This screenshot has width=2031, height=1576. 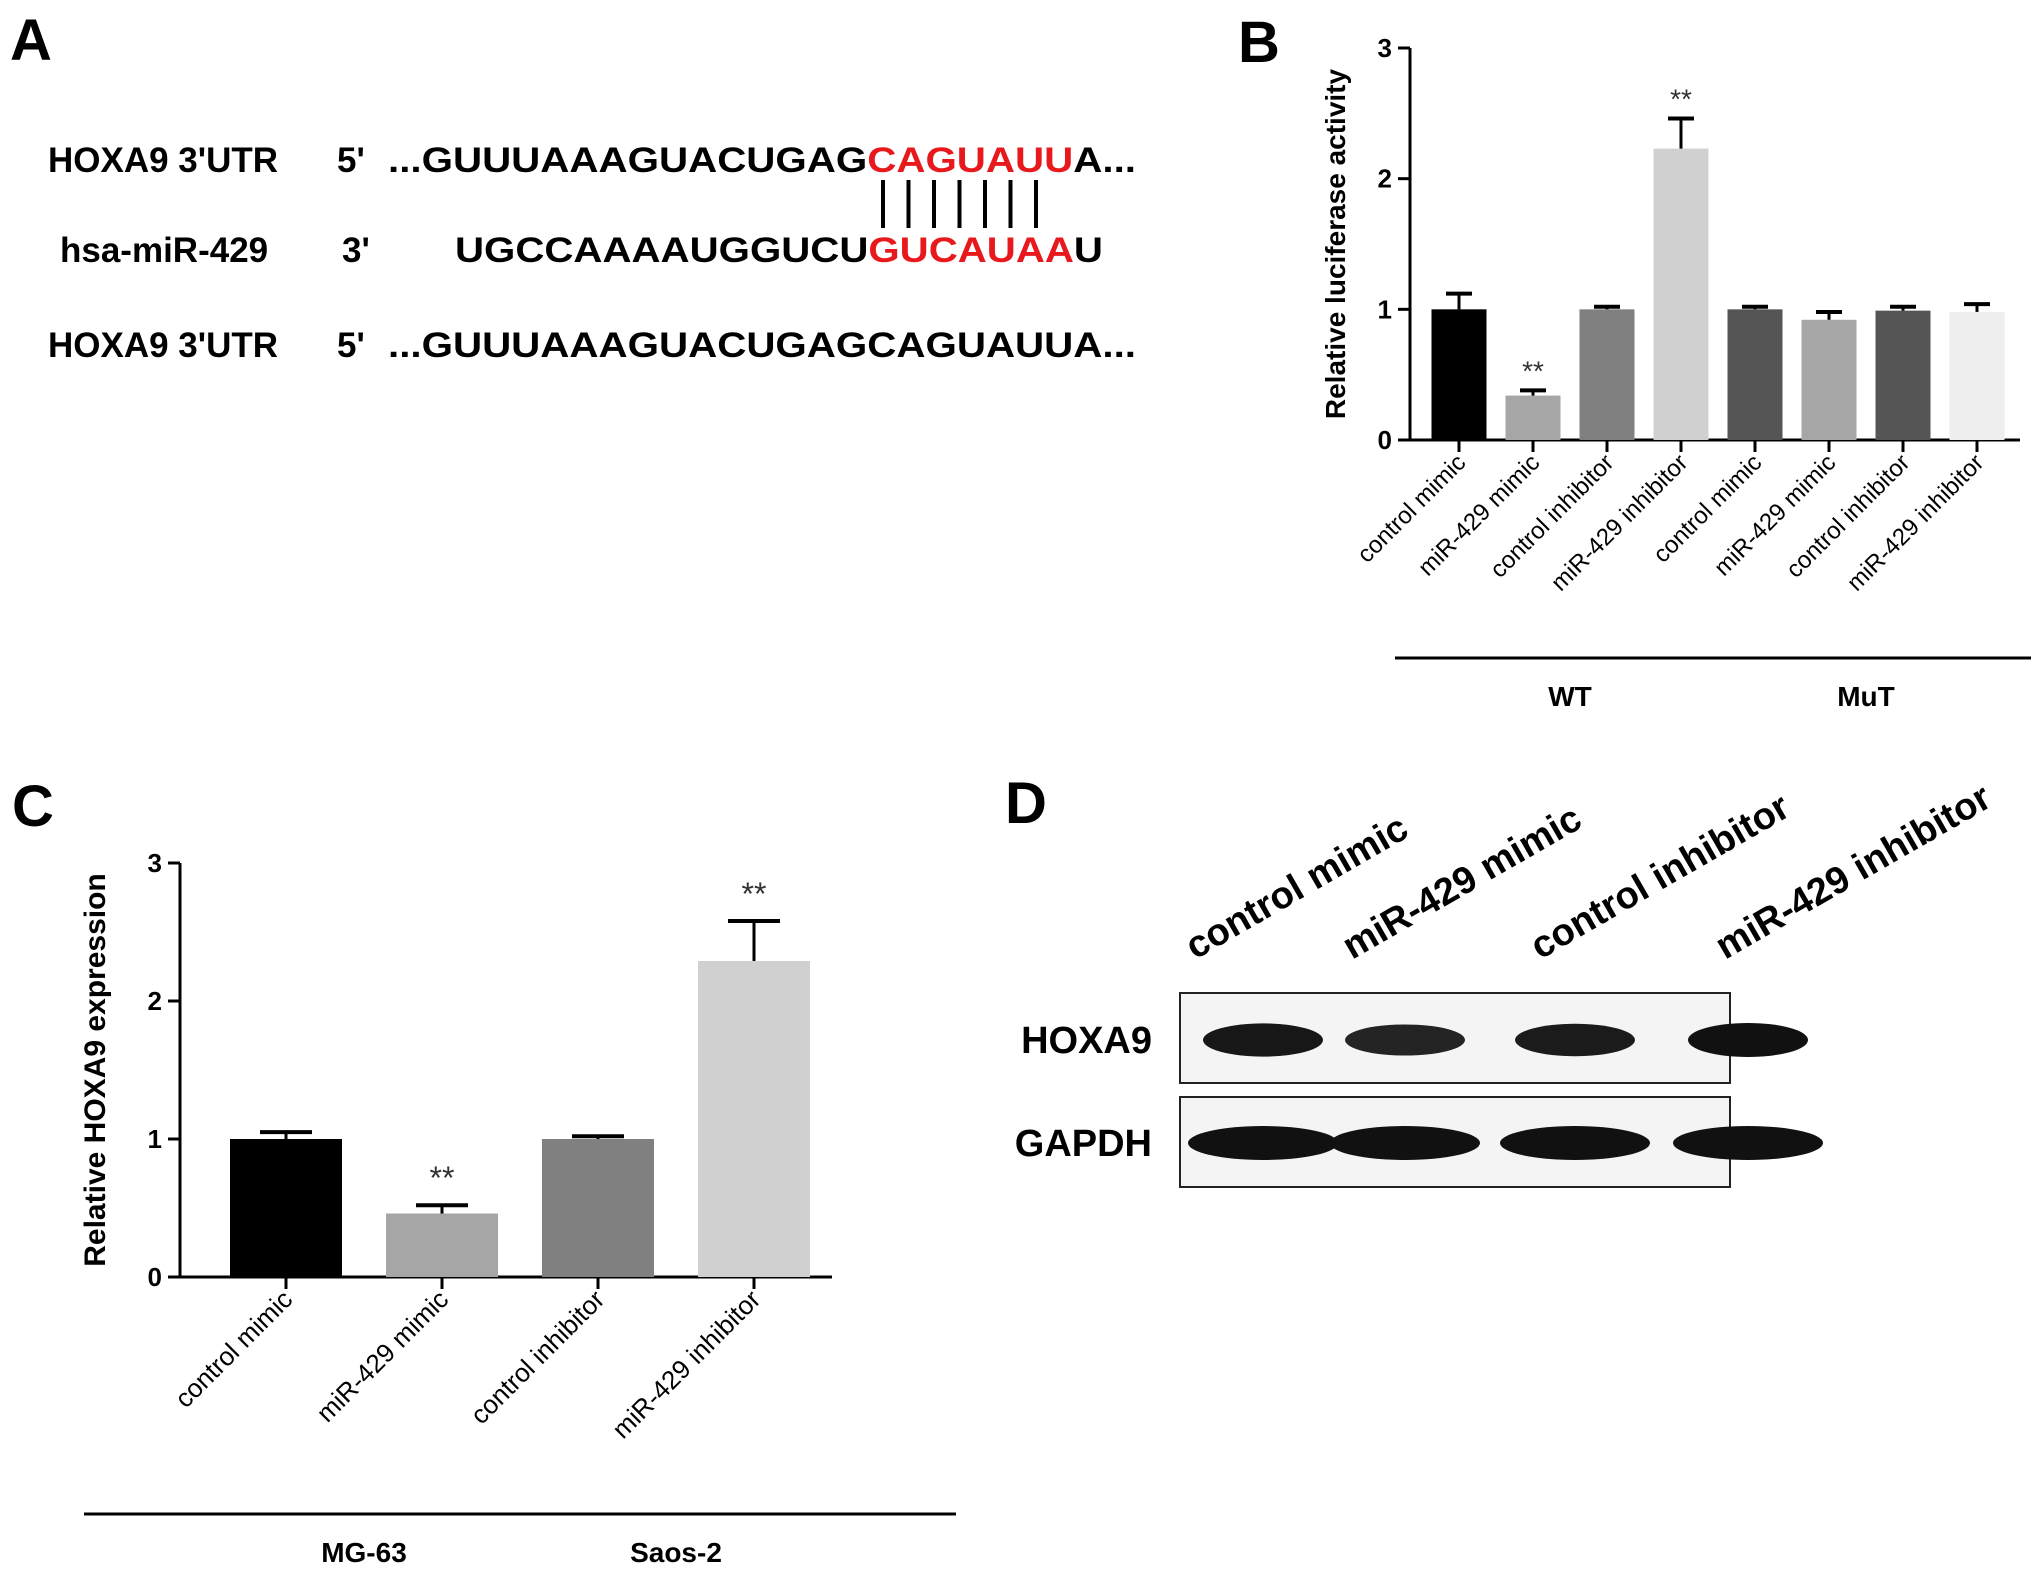 What do you see at coordinates (1026, 803) in the screenshot?
I see `panel-letter-d: D` at bounding box center [1026, 803].